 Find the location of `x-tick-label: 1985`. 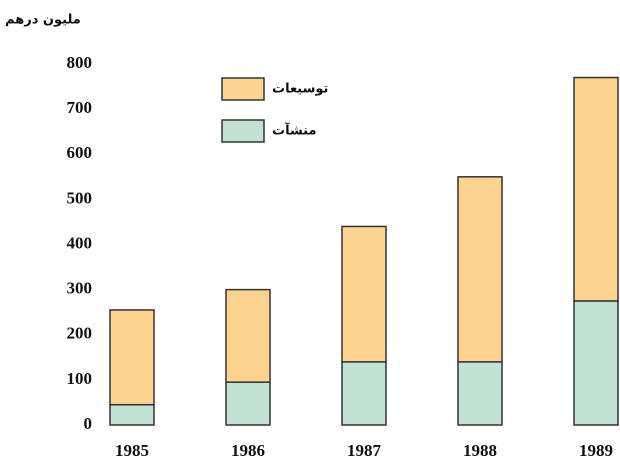

x-tick-label: 1985 is located at coordinates (132, 450).